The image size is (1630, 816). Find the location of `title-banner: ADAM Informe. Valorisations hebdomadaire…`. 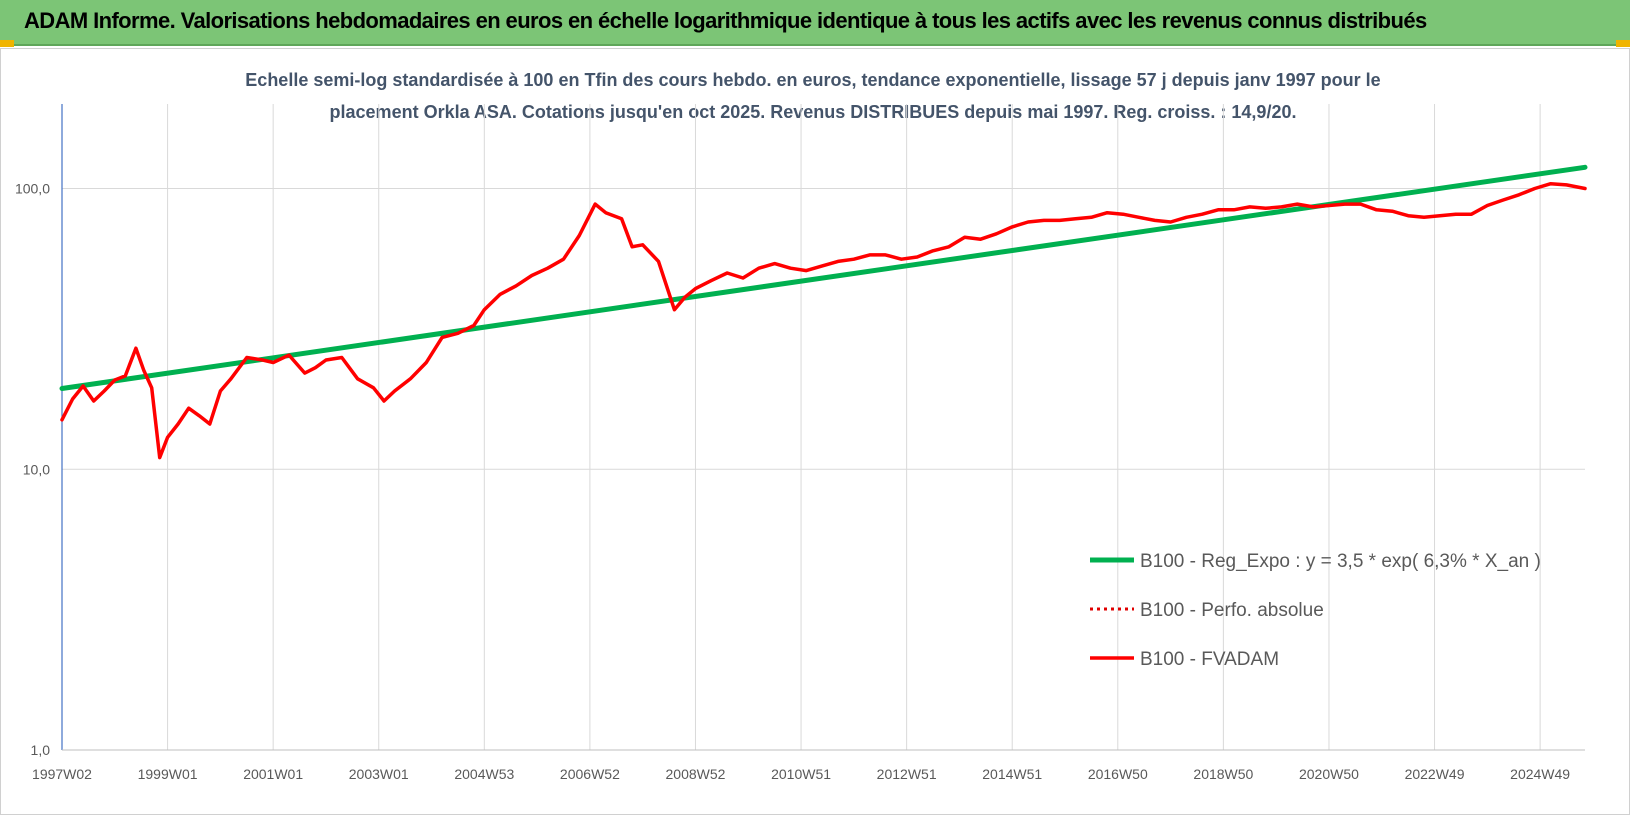

title-banner: ADAM Informe. Valorisations hebdomadaire… is located at coordinates (815, 23).